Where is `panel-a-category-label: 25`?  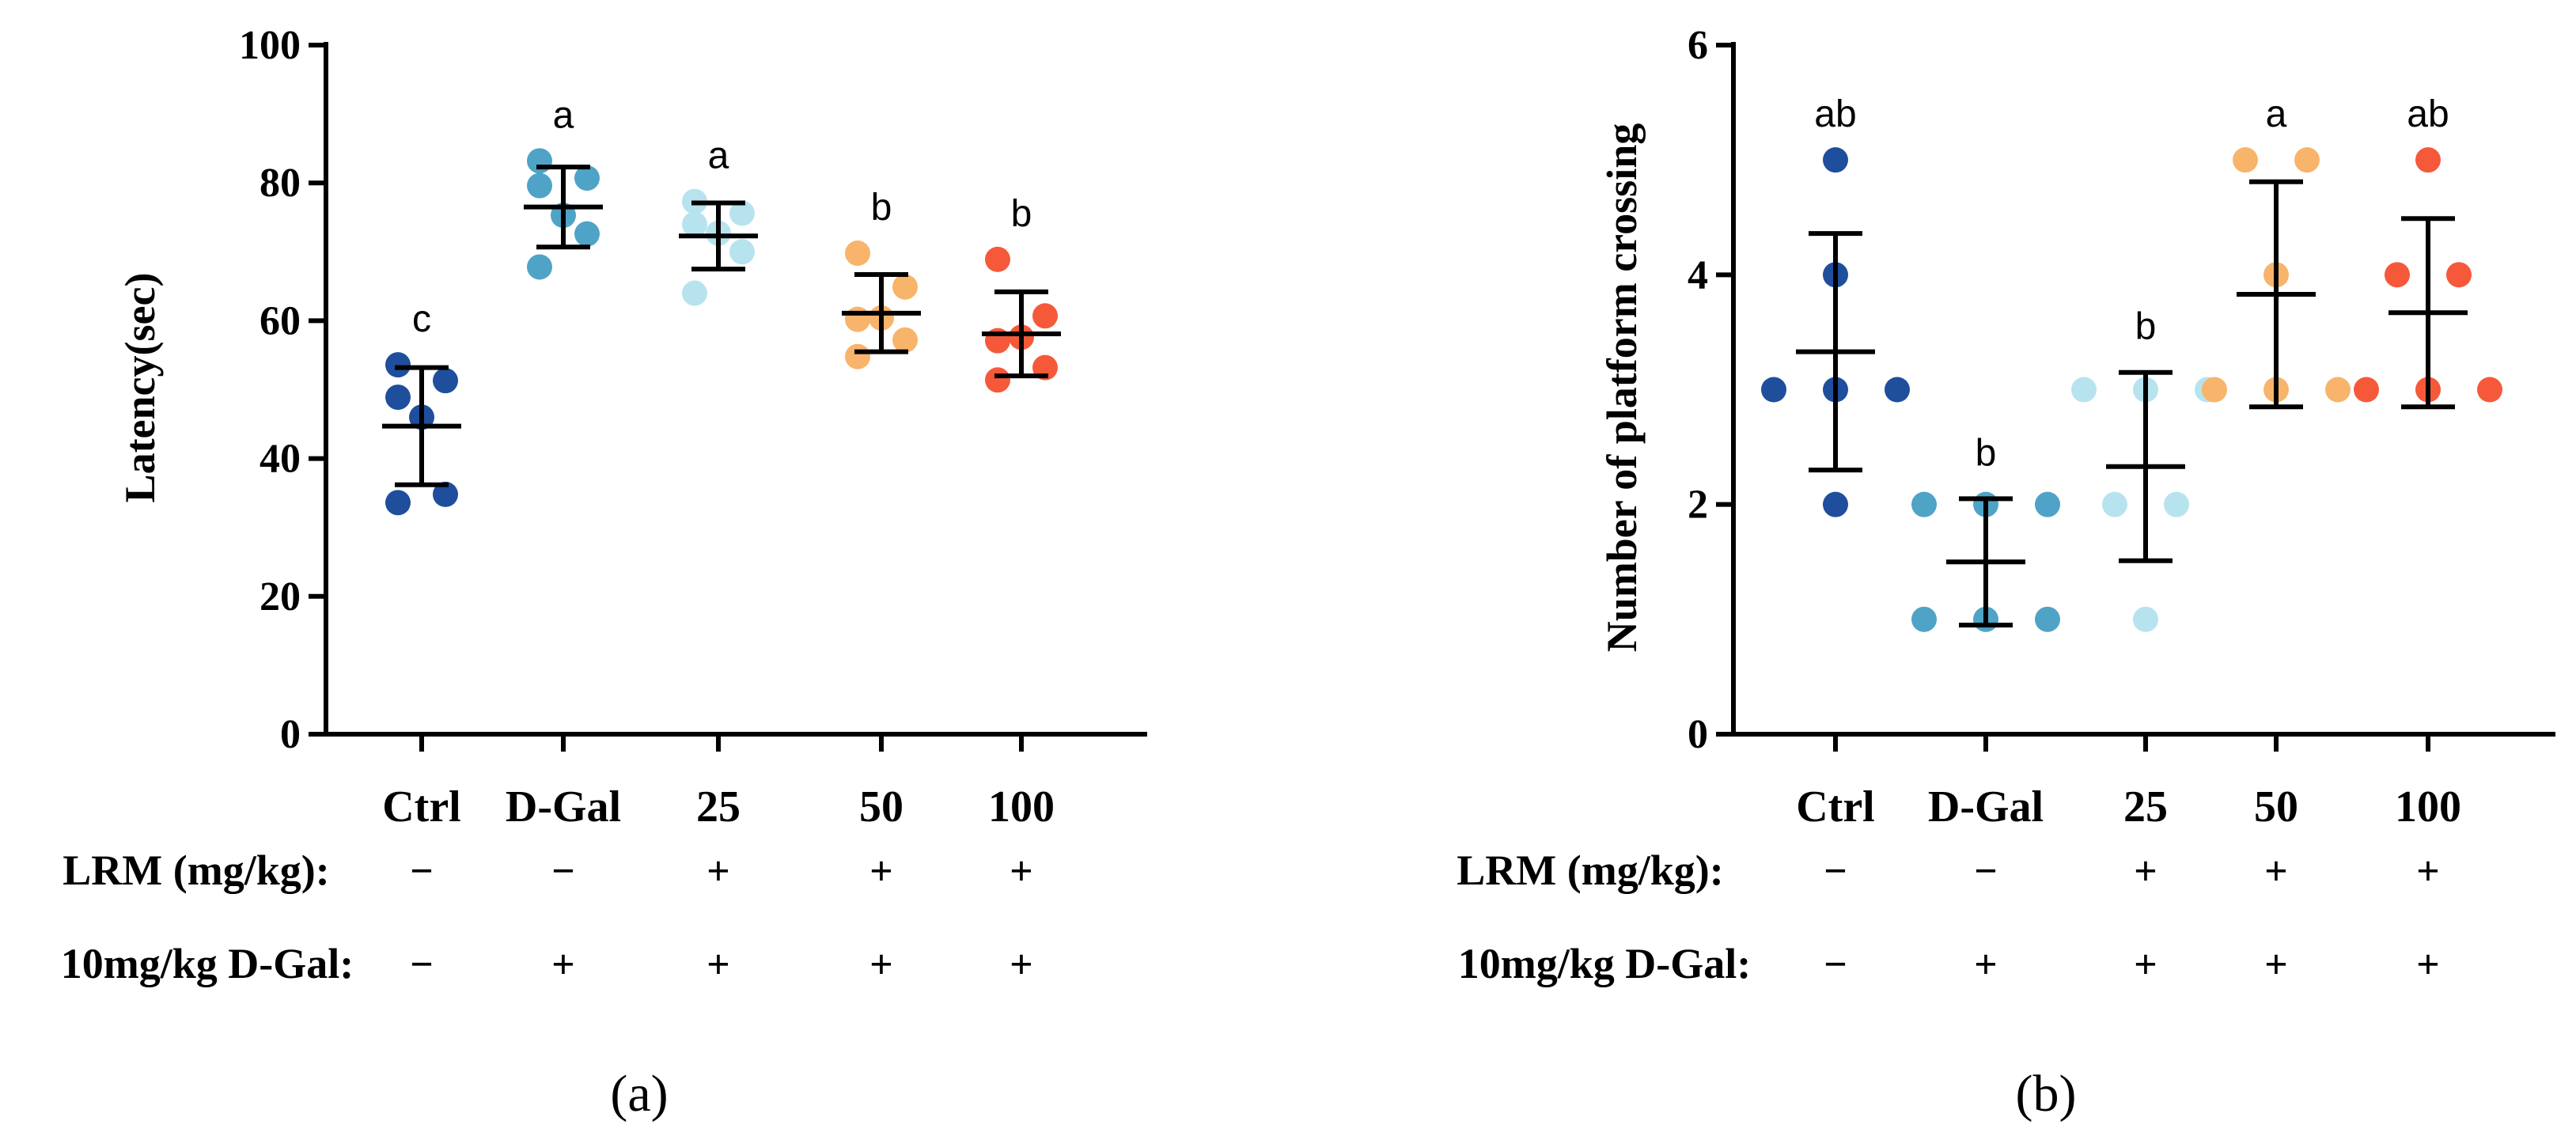
panel-a-category-label: 25 is located at coordinates (718, 806).